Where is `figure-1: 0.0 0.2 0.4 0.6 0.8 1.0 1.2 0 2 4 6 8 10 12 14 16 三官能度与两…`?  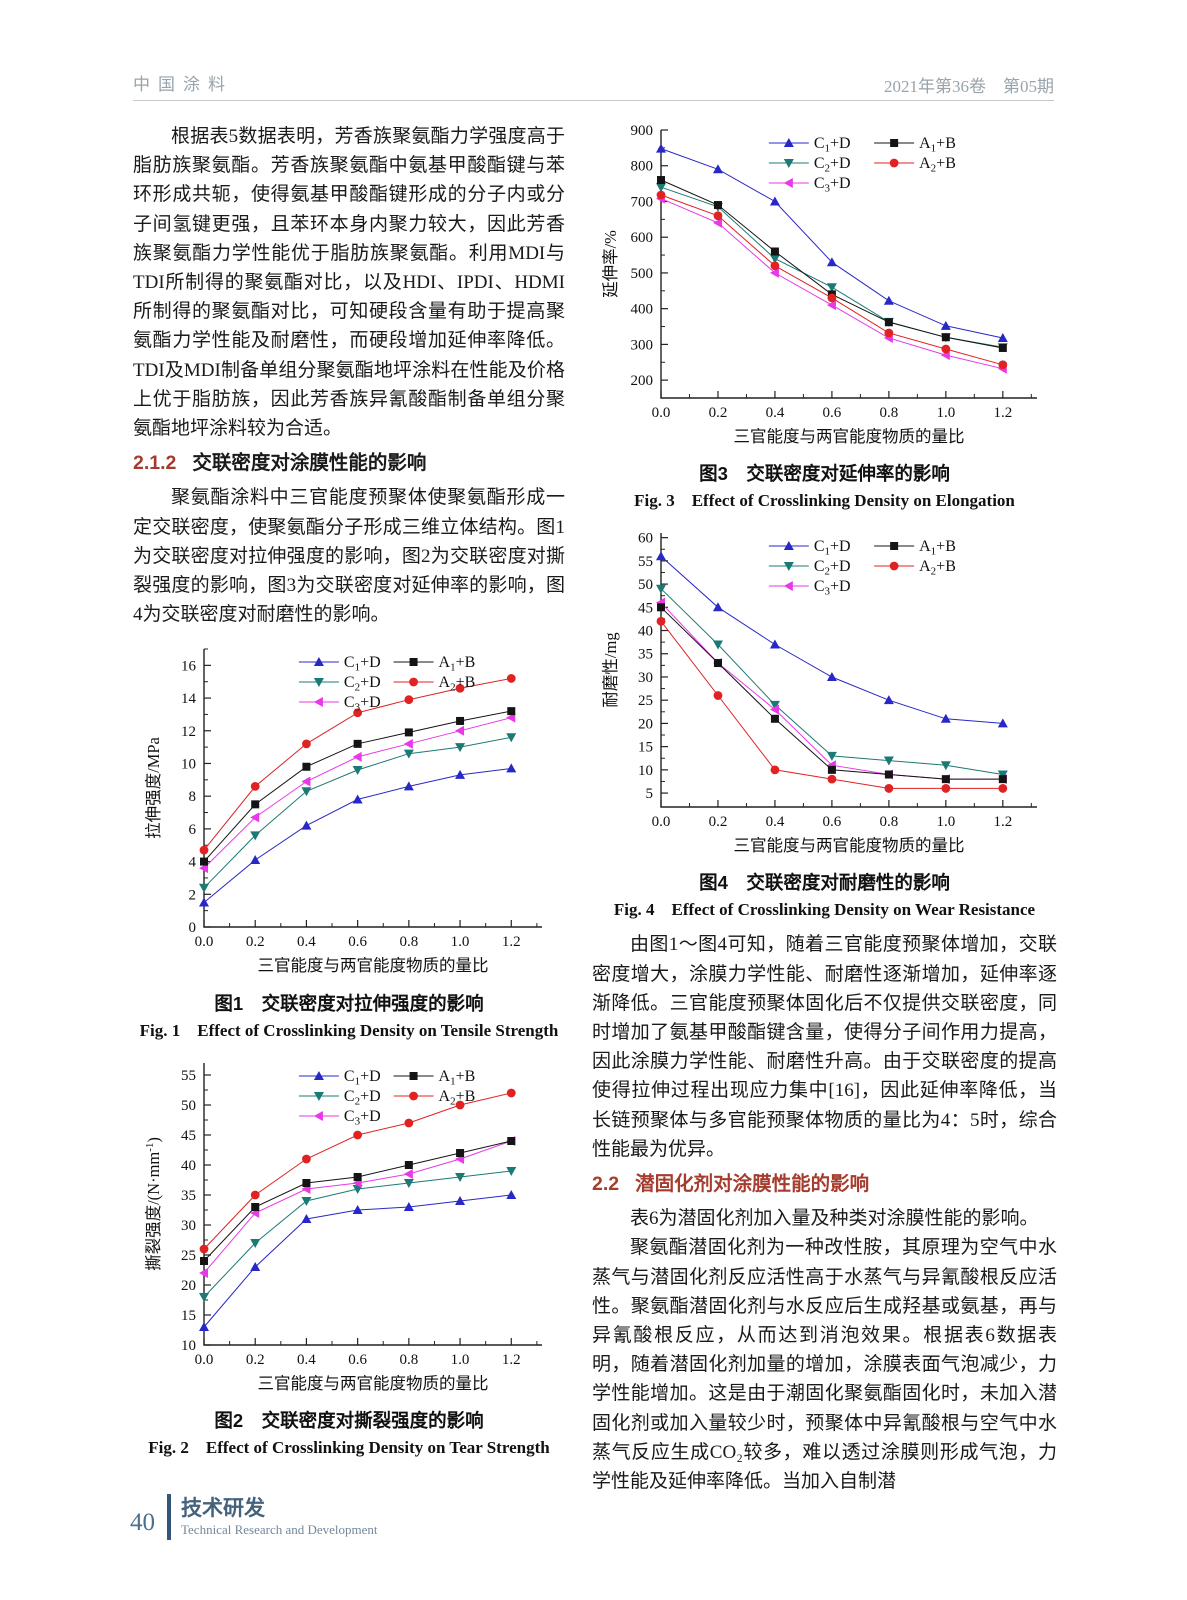
figure-1: 0.0 0.2 0.4 0.6 0.8 1.0 1.2 0 2 4 6 8 10 12 14 16 三官能度与两… is located at coordinates (349, 840).